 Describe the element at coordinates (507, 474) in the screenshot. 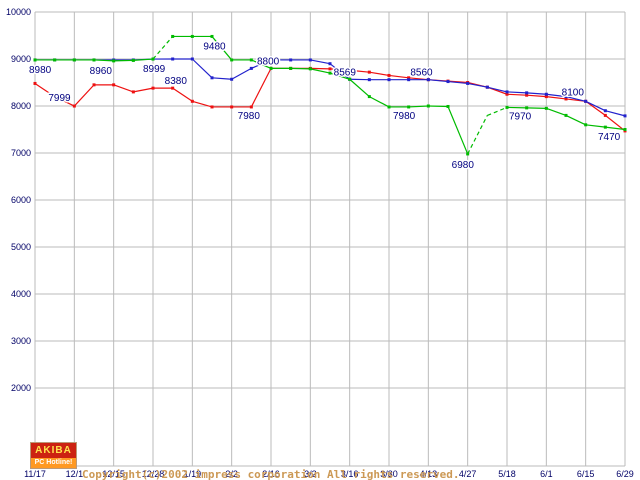

I see `svg-text: 5/18` at that location.